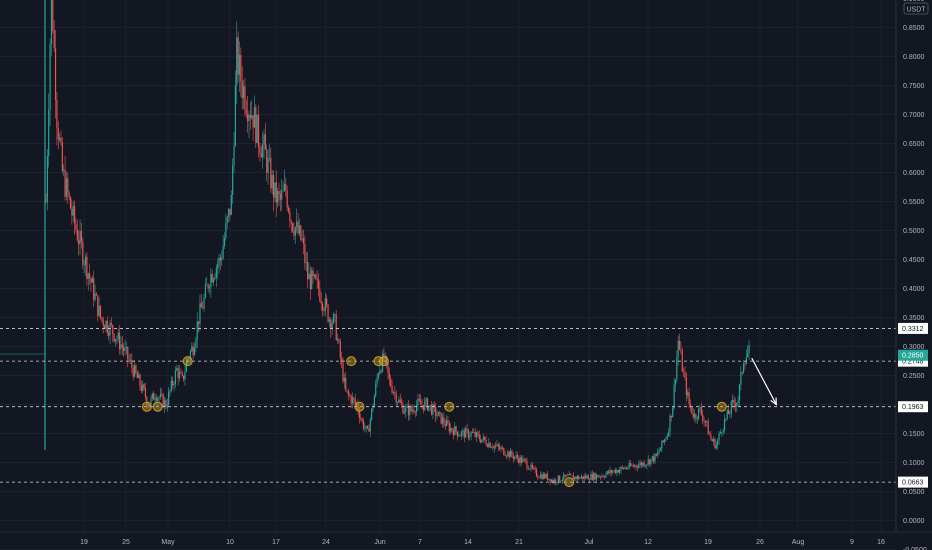 Image resolution: width=932 pixels, height=550 pixels. I want to click on level-labels: 0.3312 0.2748 0.1963 0.0663 0.2850, so click(913, 405).